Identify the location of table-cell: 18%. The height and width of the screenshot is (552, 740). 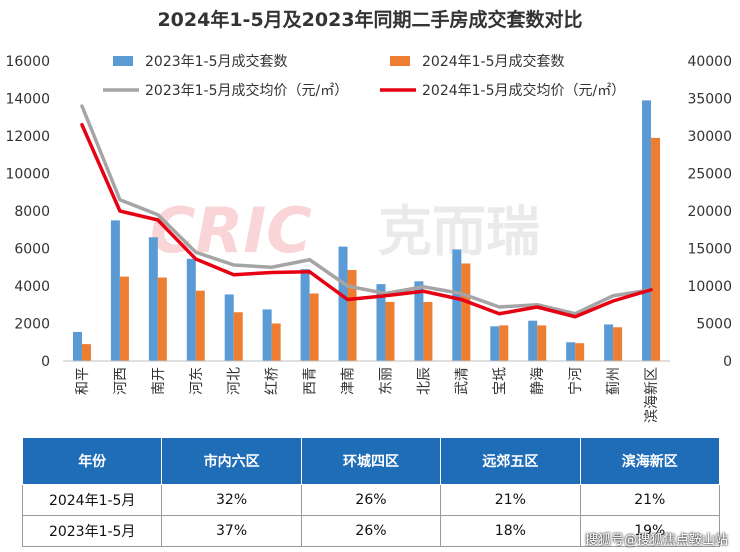
(510, 531).